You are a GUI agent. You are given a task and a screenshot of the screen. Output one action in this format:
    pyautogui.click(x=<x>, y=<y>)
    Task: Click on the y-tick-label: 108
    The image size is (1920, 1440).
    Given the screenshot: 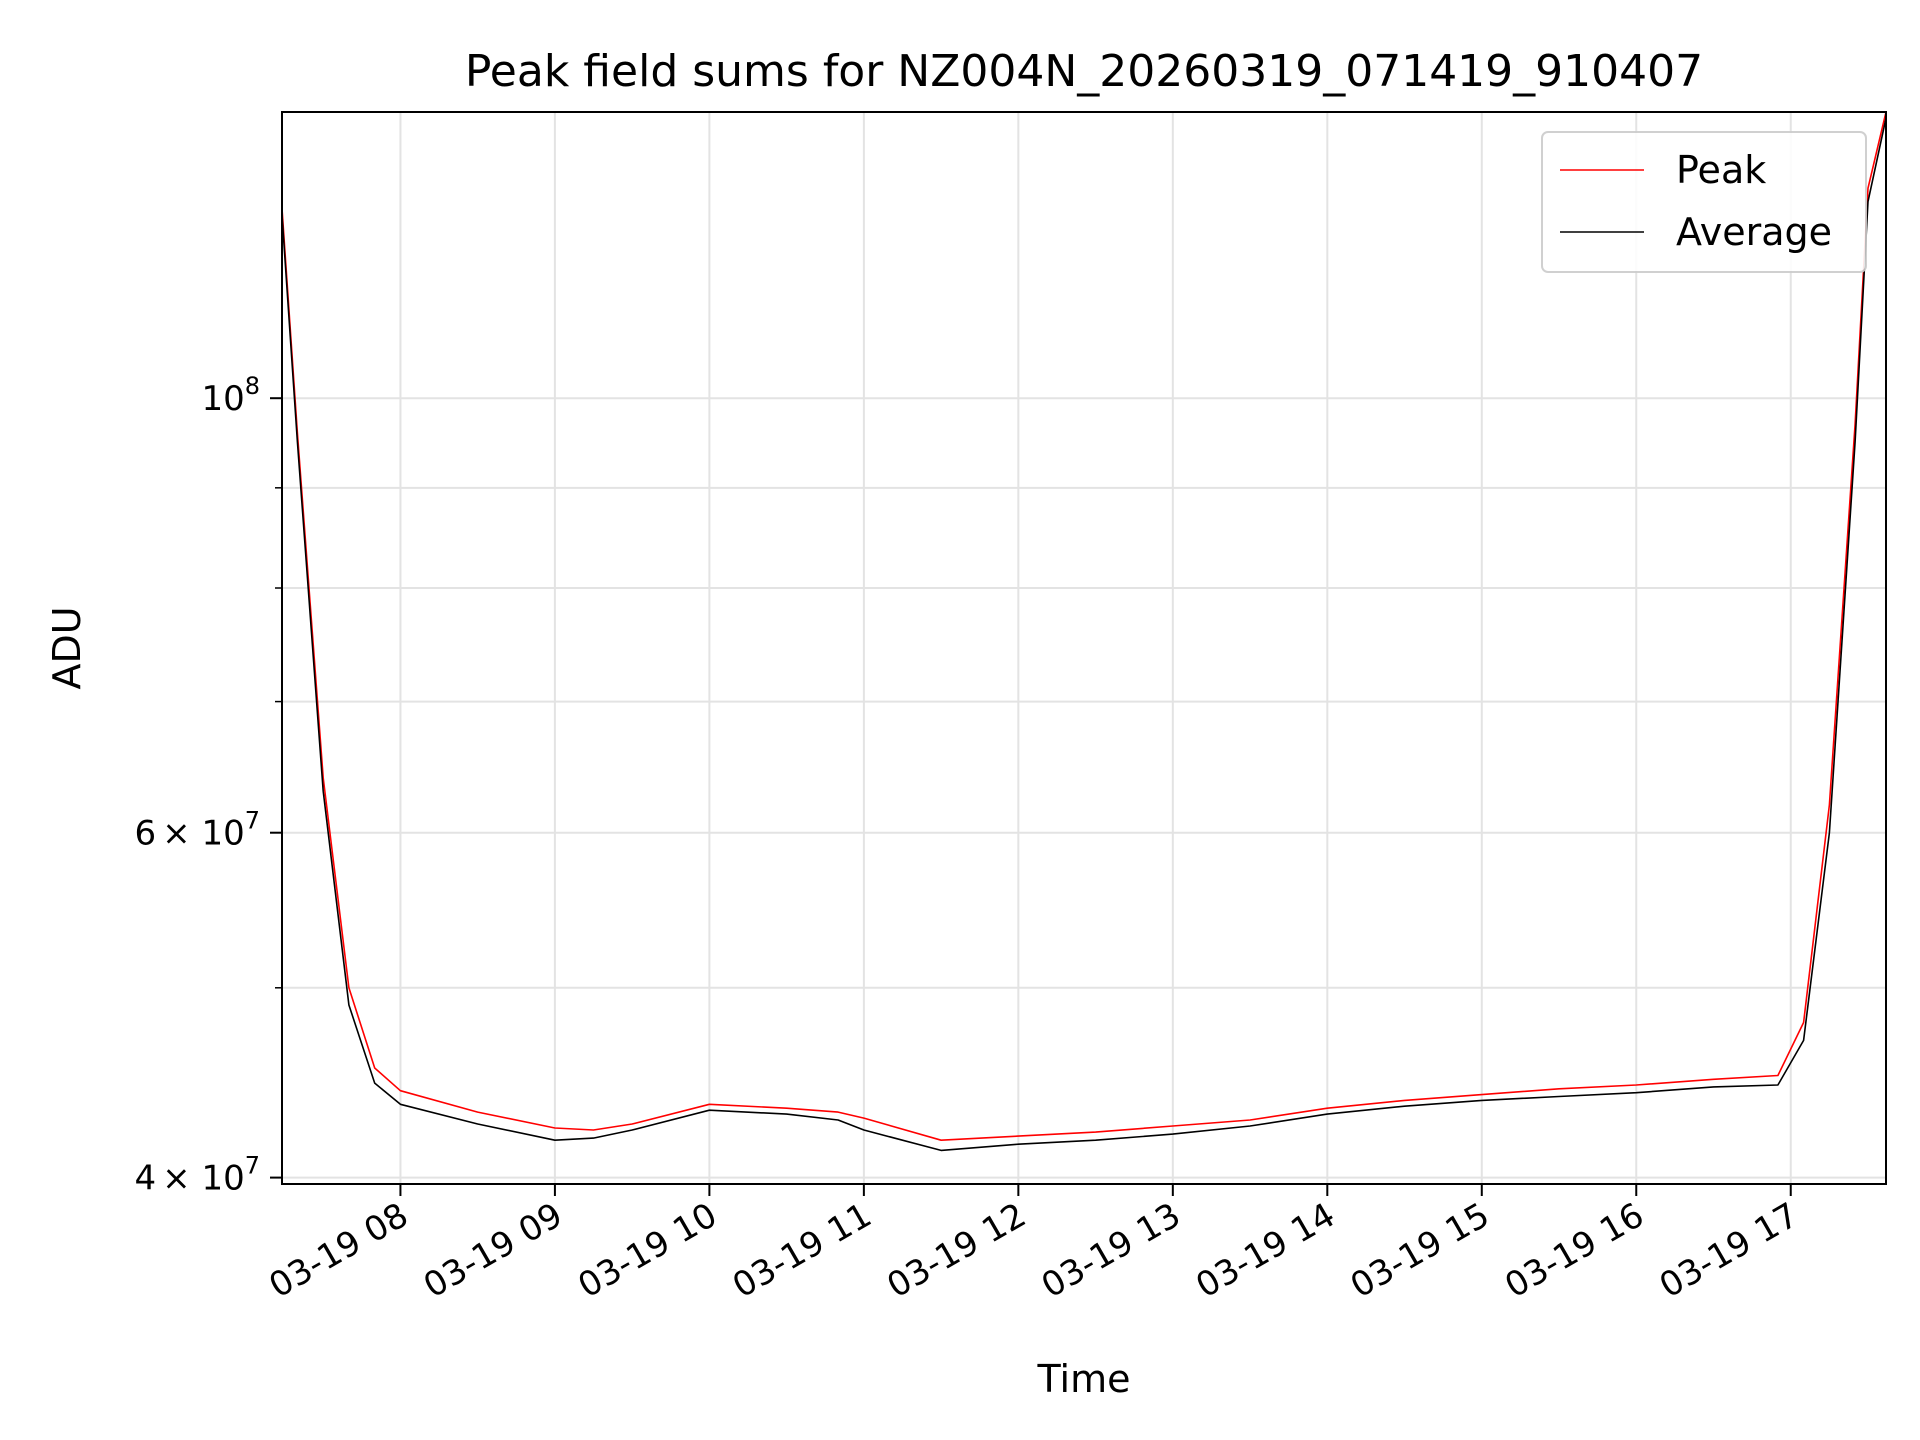 What is the action you would take?
    pyautogui.click(x=230, y=395)
    